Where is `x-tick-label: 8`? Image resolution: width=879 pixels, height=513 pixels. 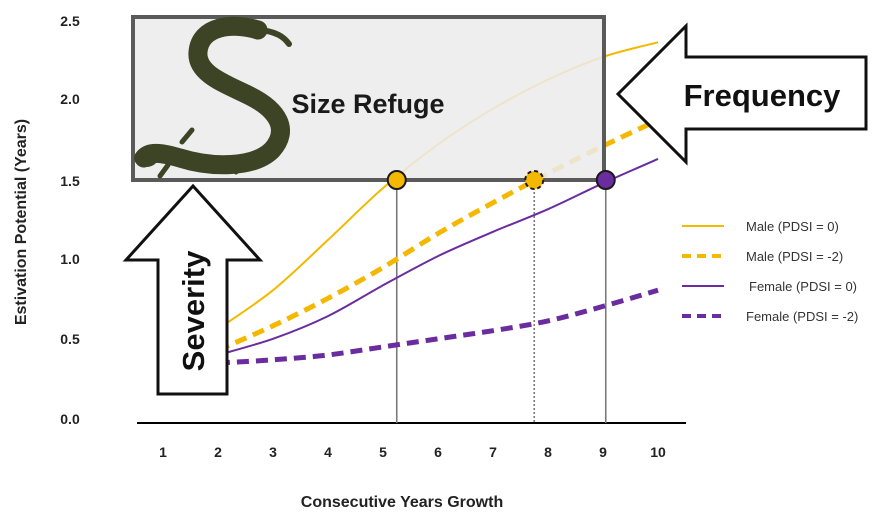 x-tick-label: 8 is located at coordinates (548, 452).